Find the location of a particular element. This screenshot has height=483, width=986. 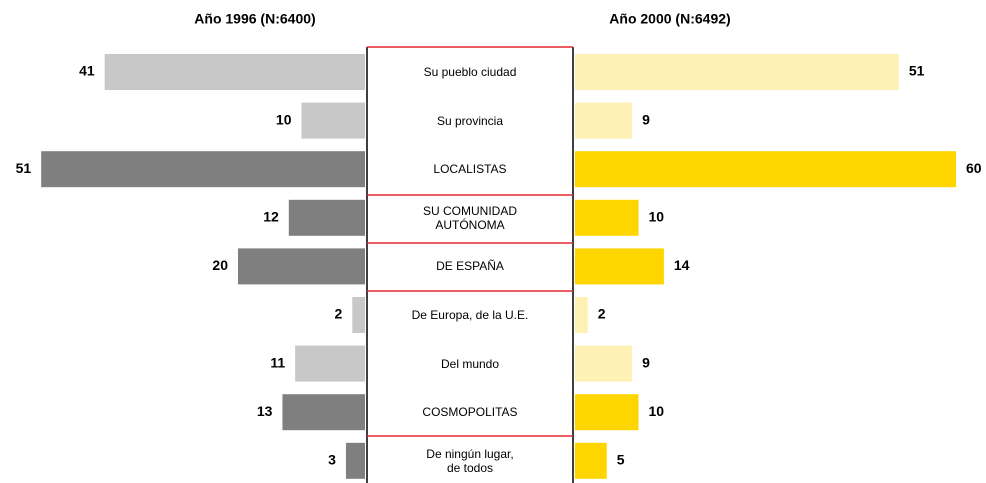

category-label: Su provincia is located at coordinates (470, 120).